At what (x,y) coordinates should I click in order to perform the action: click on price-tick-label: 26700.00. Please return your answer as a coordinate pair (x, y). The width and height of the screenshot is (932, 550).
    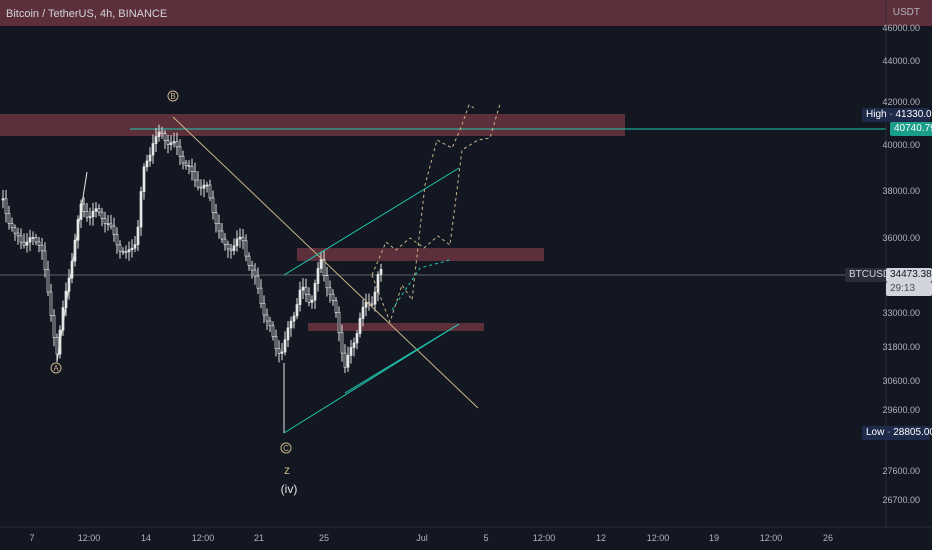
    Looking at the image, I should click on (901, 500).